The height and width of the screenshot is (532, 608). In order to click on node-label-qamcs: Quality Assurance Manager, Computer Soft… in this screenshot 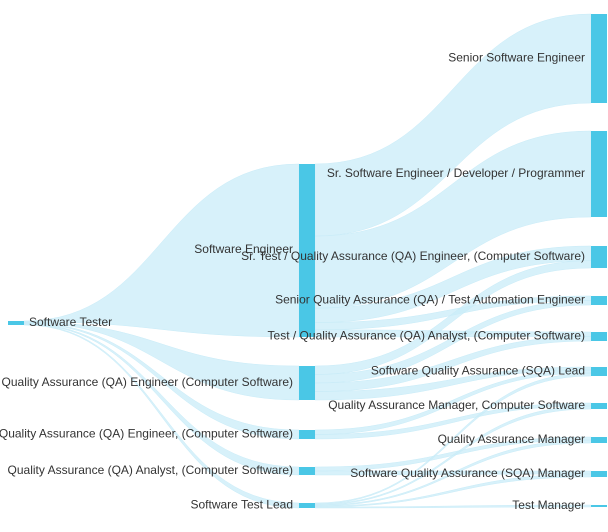, I will do `click(456, 405)`.